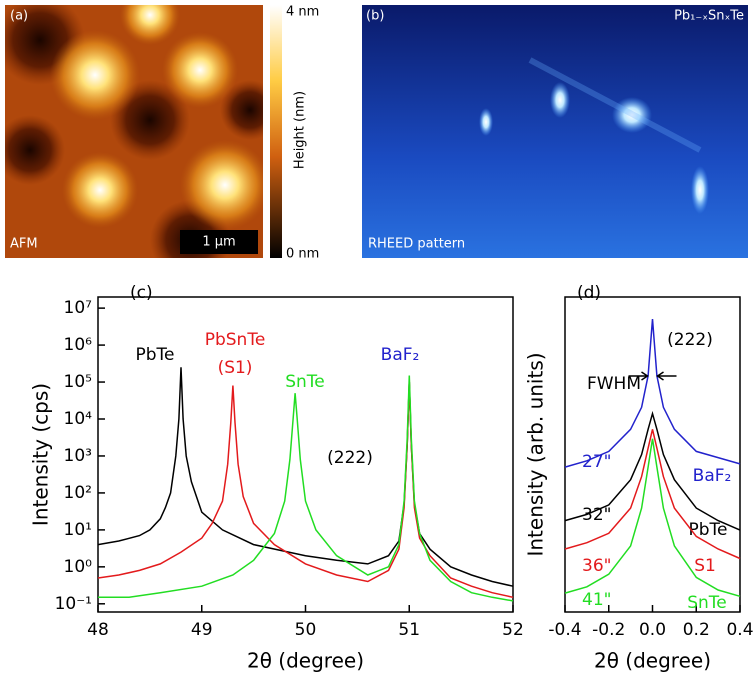 The width and height of the screenshot is (753, 681). Describe the element at coordinates (696, 630) in the screenshot. I see `x-tick-label: 0.2` at that location.